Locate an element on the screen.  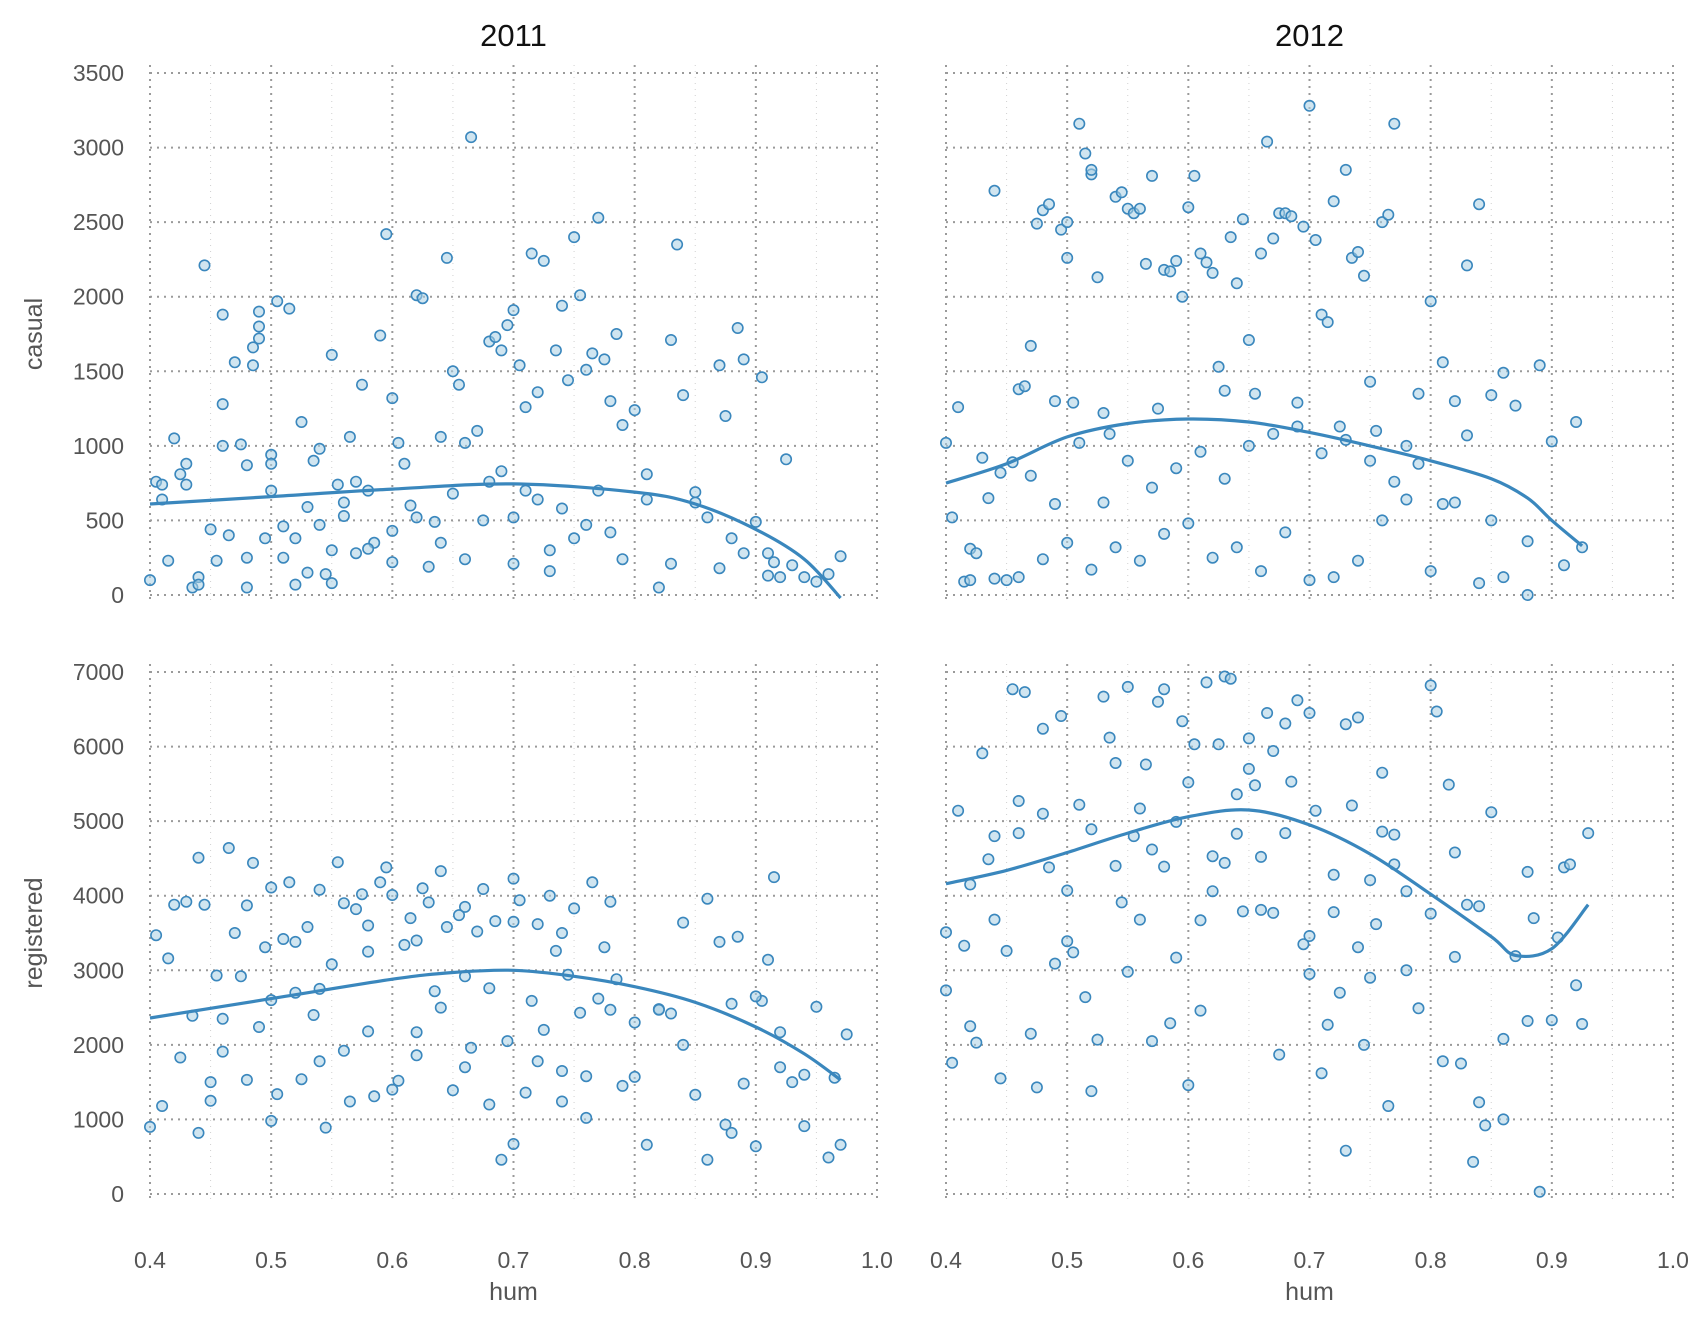
x-tick-label: 0.7 is located at coordinates (514, 1260).